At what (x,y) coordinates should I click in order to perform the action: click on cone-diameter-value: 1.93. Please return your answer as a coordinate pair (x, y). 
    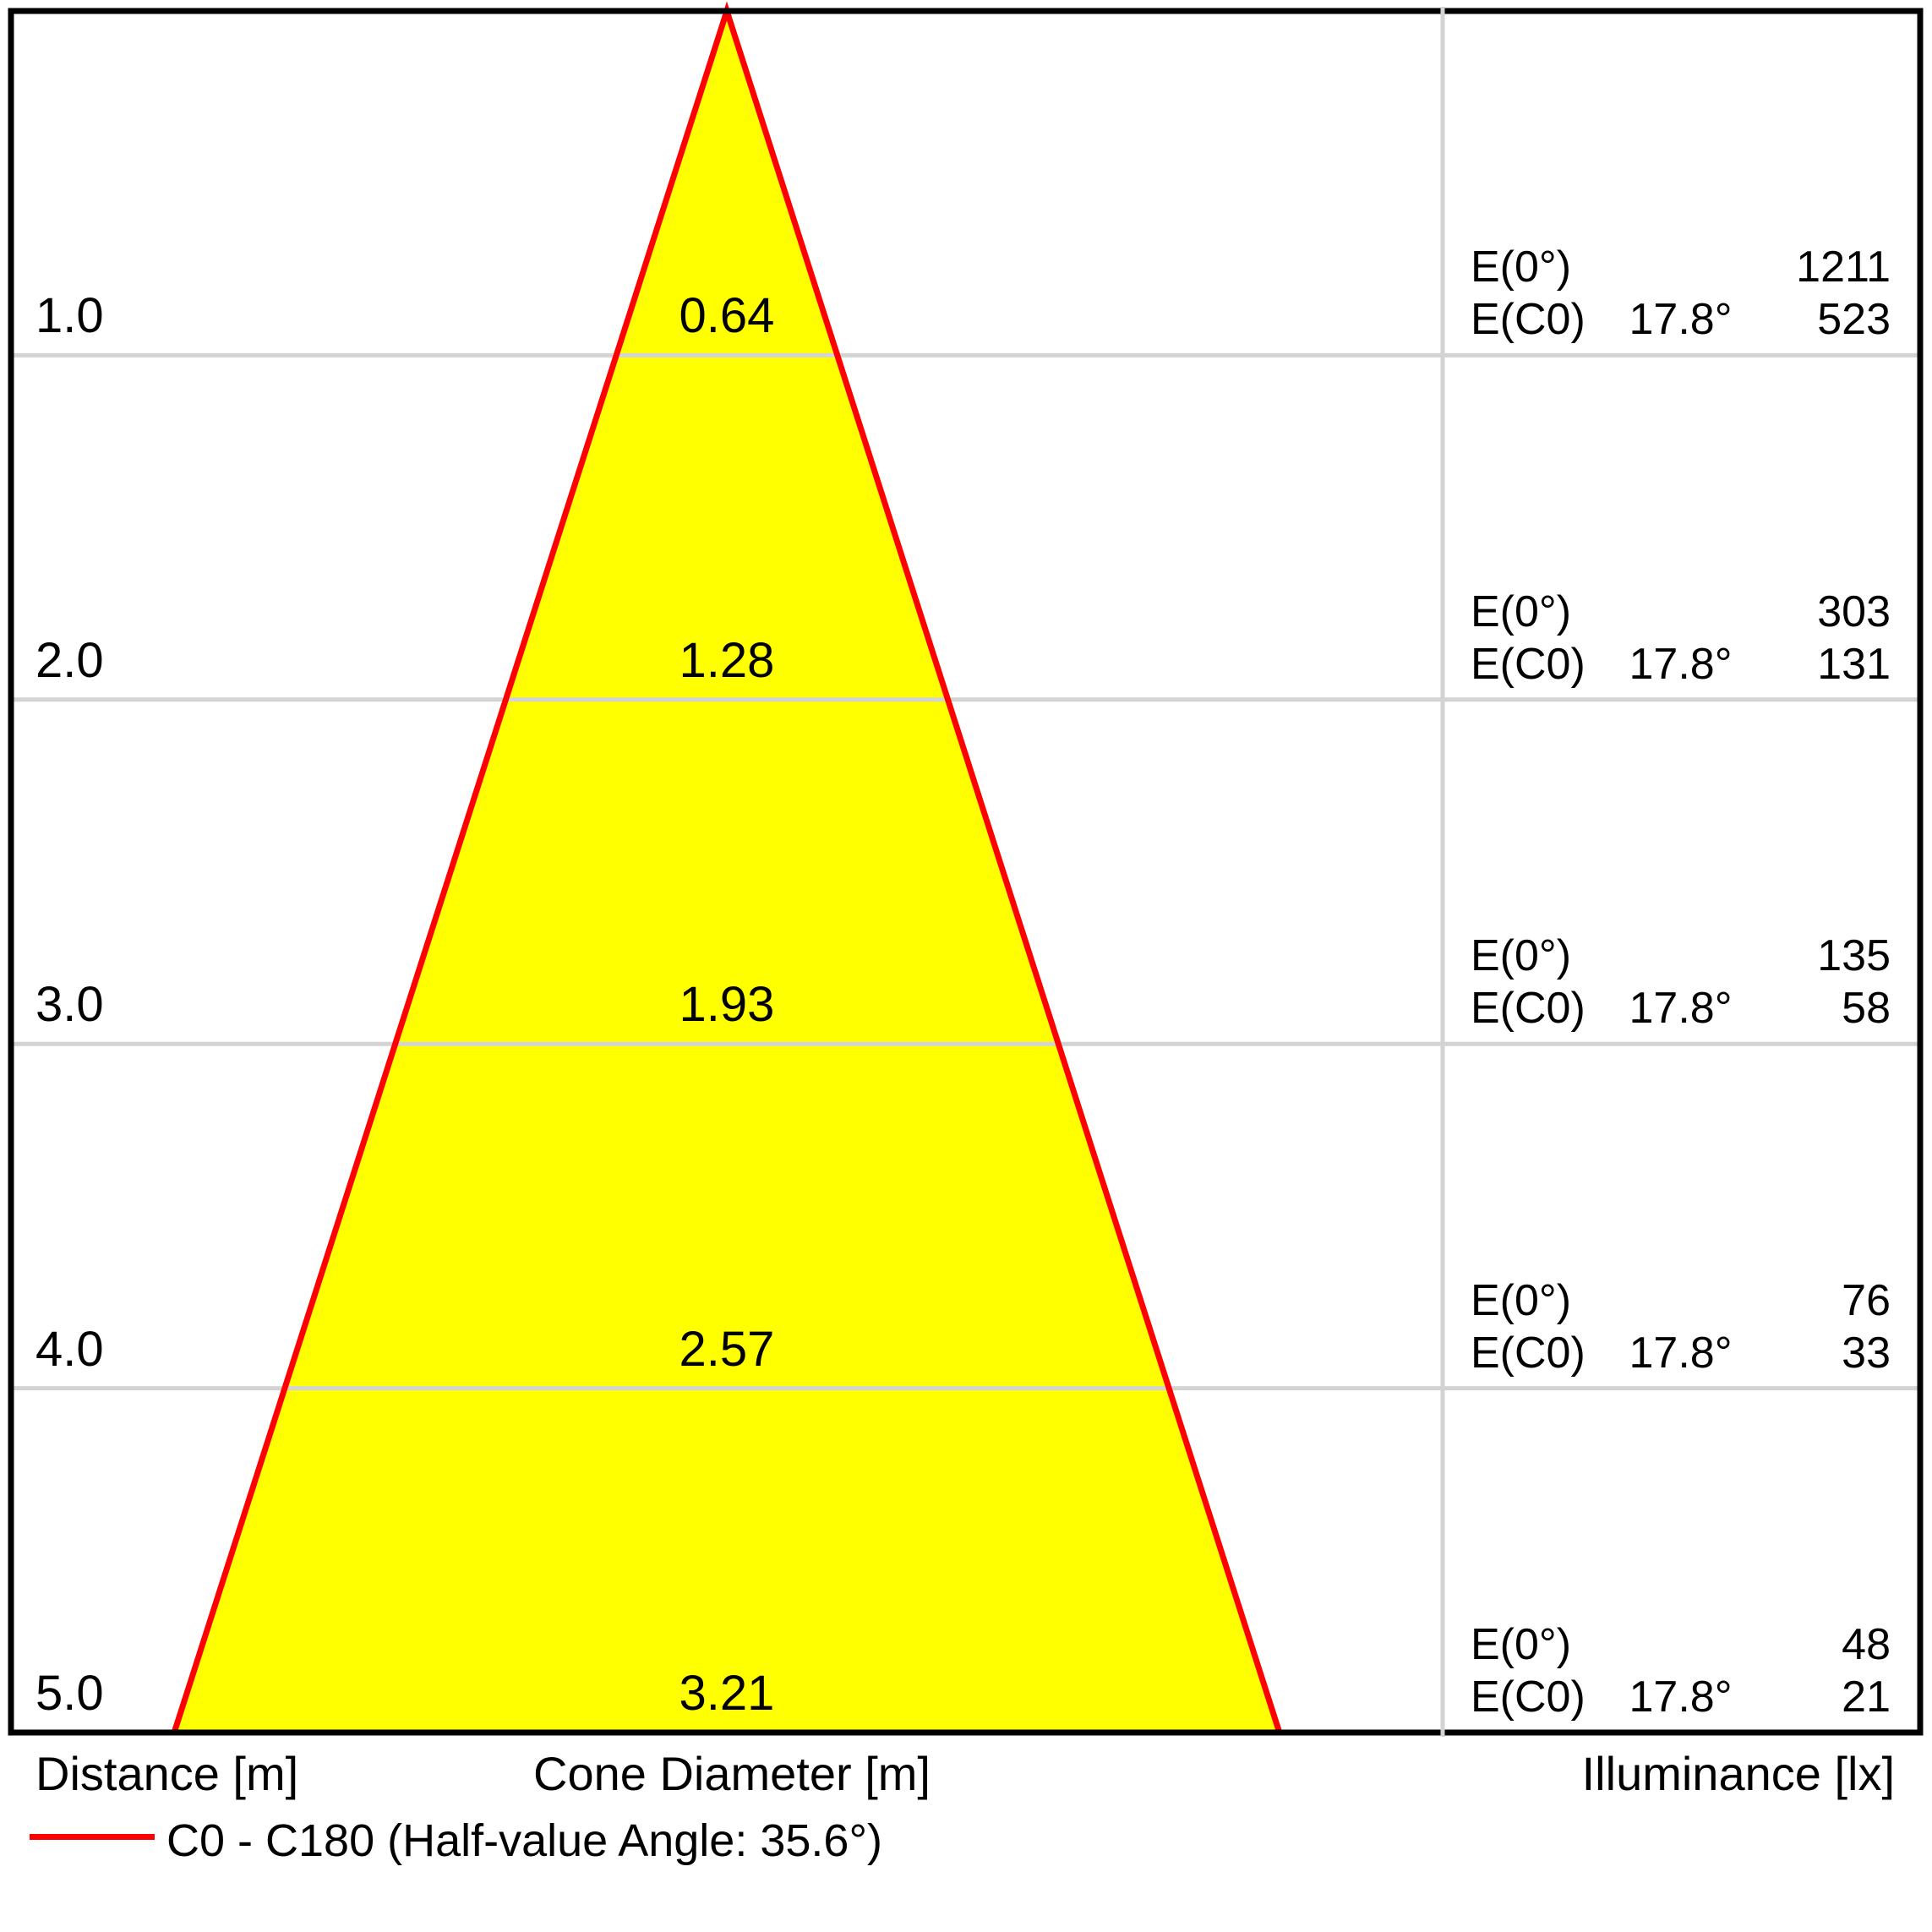
    Looking at the image, I should click on (727, 1005).